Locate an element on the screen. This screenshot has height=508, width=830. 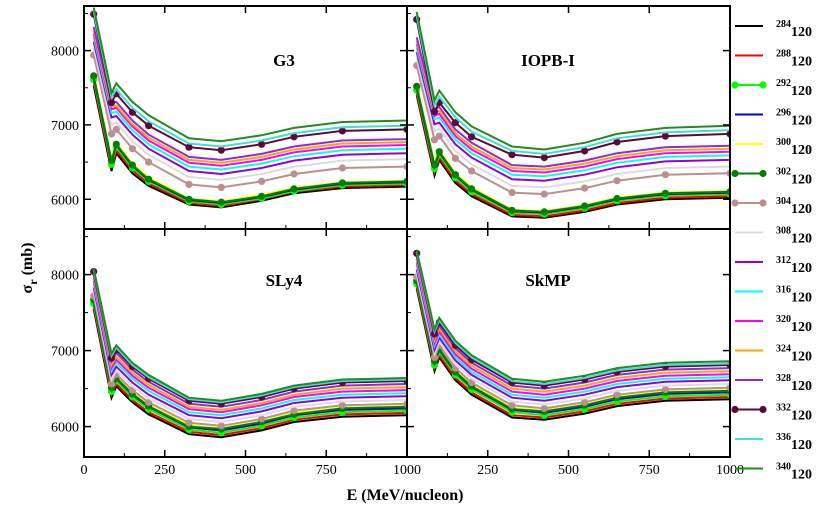
legend-entry-312: 312120 is located at coordinates (773, 265).